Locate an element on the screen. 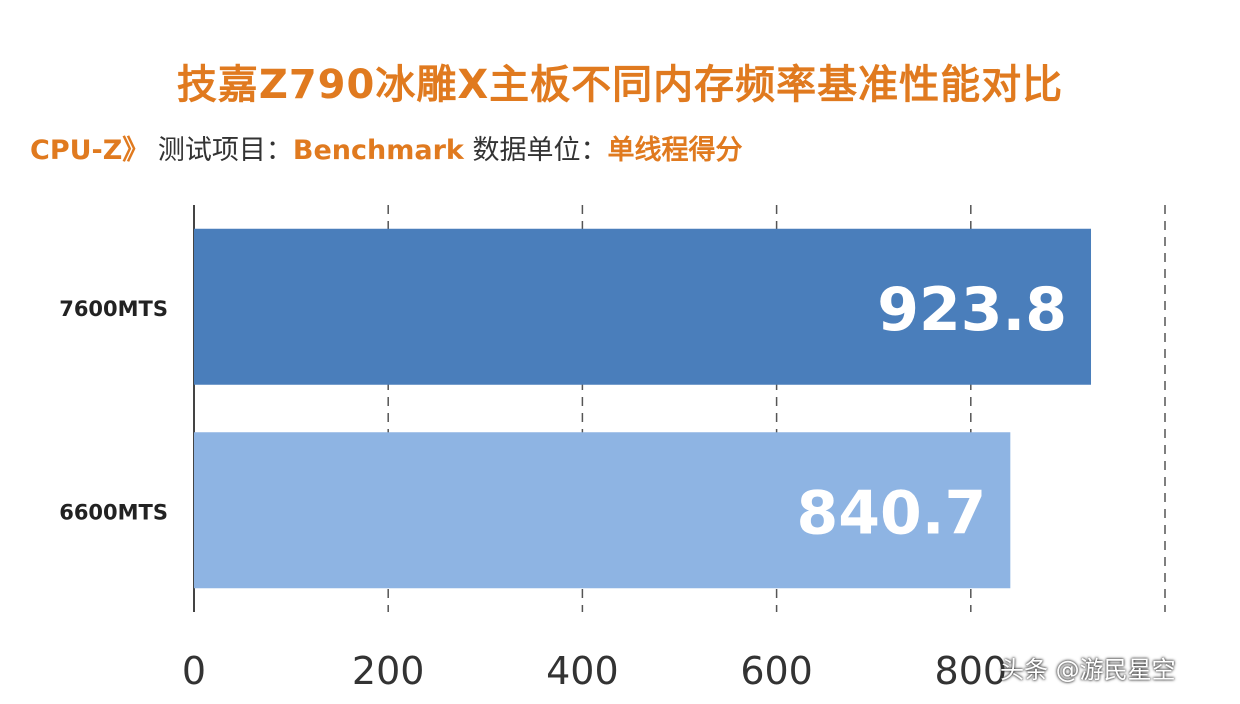 Image resolution: width=1240 pixels, height=704 pixels. chart-subtitle: CPU-Z》 测试项目：Benchmark 数据单位：单线程得分 is located at coordinates (386, 147).